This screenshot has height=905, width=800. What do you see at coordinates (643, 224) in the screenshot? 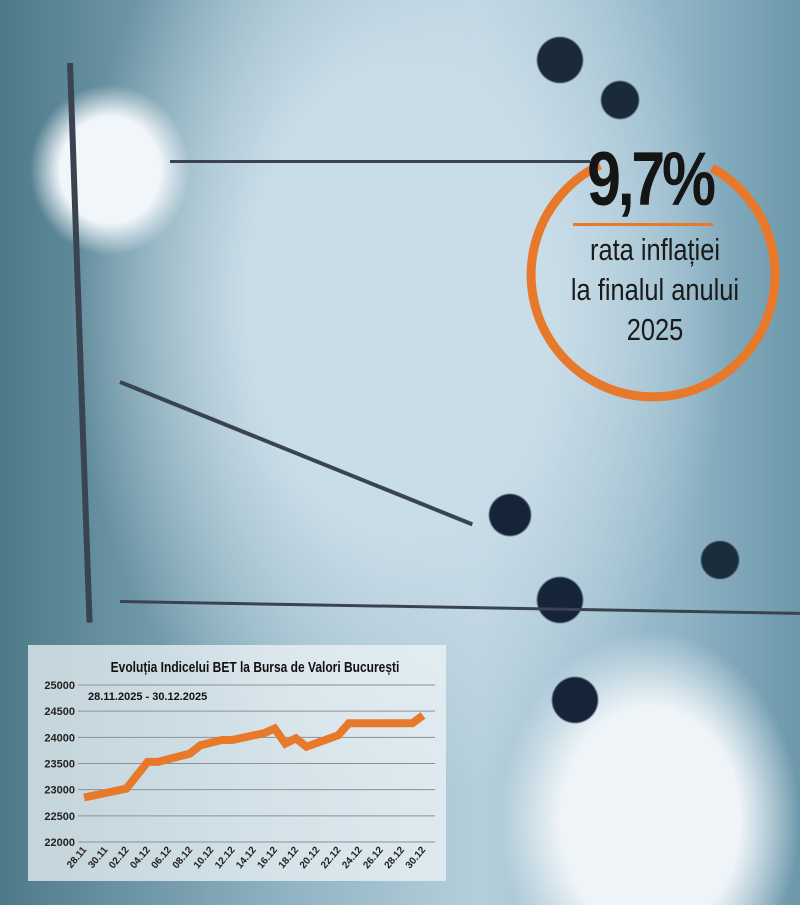
I see `divider` at bounding box center [643, 224].